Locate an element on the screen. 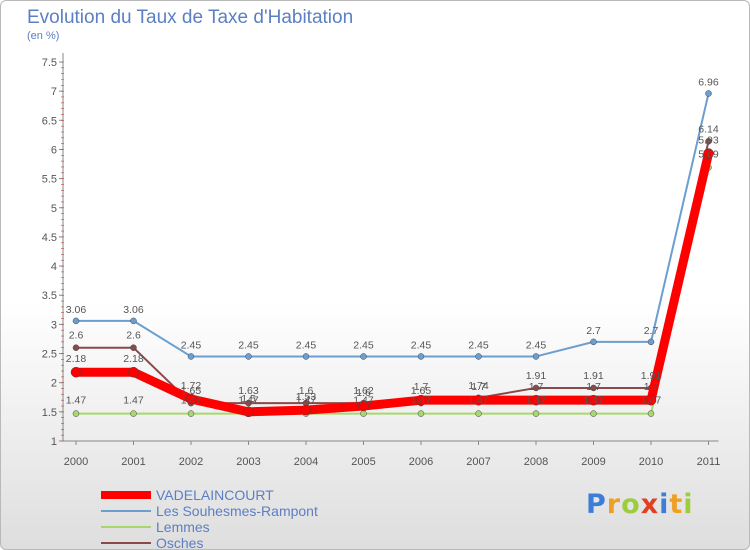 This screenshot has width=750, height=550. data-label: 1.65 is located at coordinates (421, 391).